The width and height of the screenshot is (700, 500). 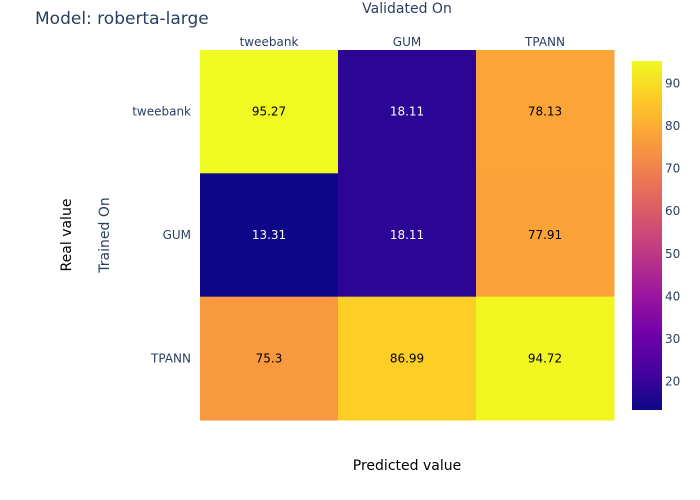 What do you see at coordinates (407, 9) in the screenshot?
I see `x-axis-title: Validated On` at bounding box center [407, 9].